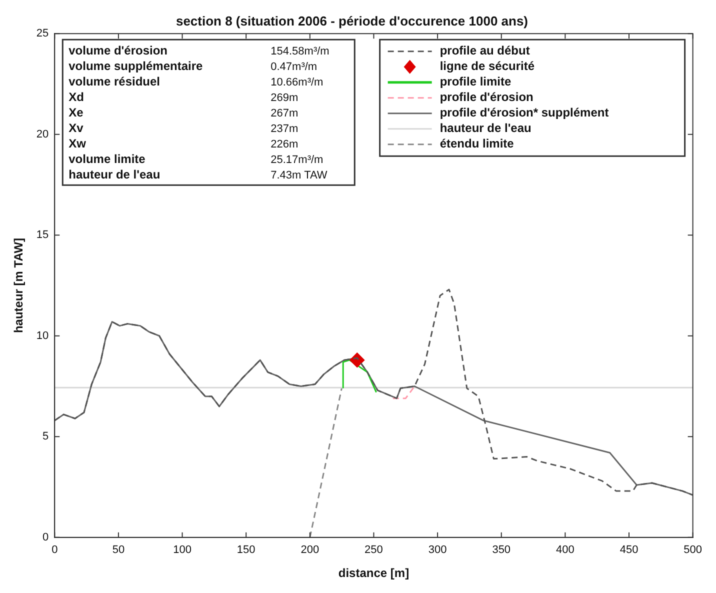 The width and height of the screenshot is (716, 593). What do you see at coordinates (42, 34) in the screenshot?
I see `y-tick-label: 25` at bounding box center [42, 34].